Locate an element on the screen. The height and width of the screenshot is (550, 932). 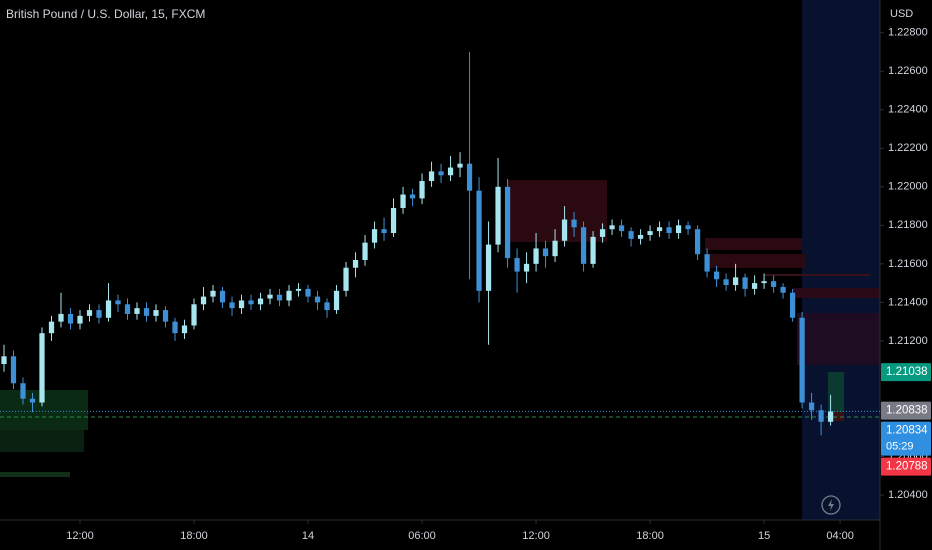
price-tag-label: 1.20788 is located at coordinates (907, 467).